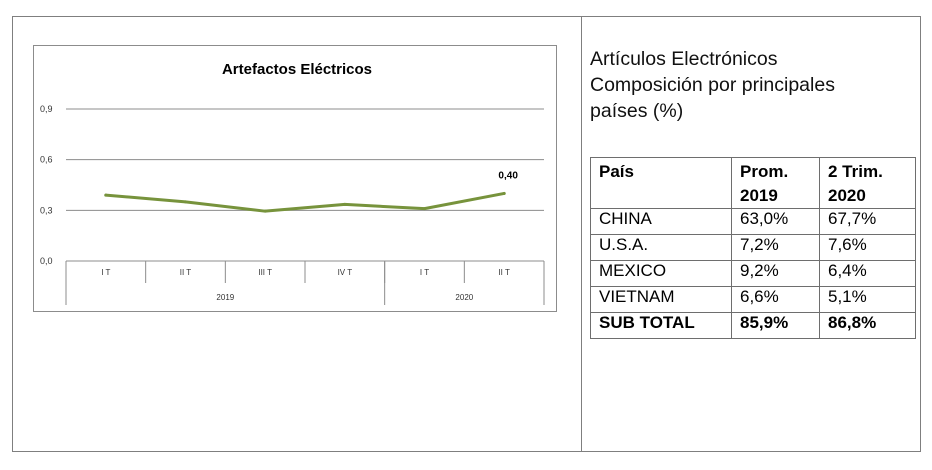 The image size is (932, 470). I want to click on table-header-row: País Prom. 2019 2 Trim. 2020, so click(753, 183).